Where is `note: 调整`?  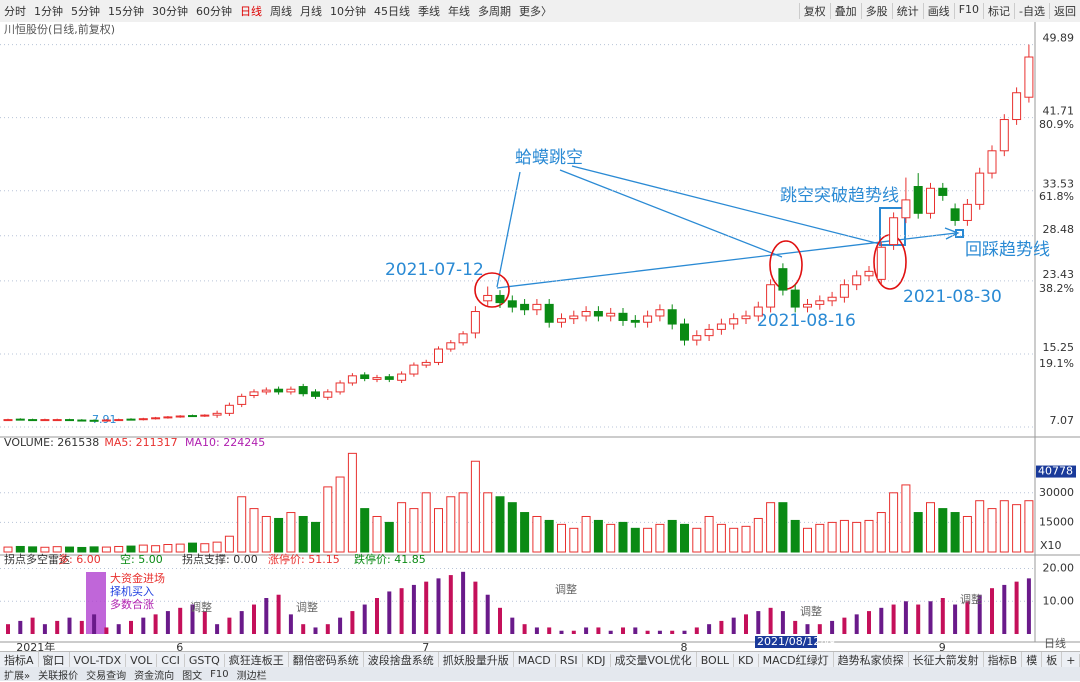
note: 调整 is located at coordinates (971, 599).